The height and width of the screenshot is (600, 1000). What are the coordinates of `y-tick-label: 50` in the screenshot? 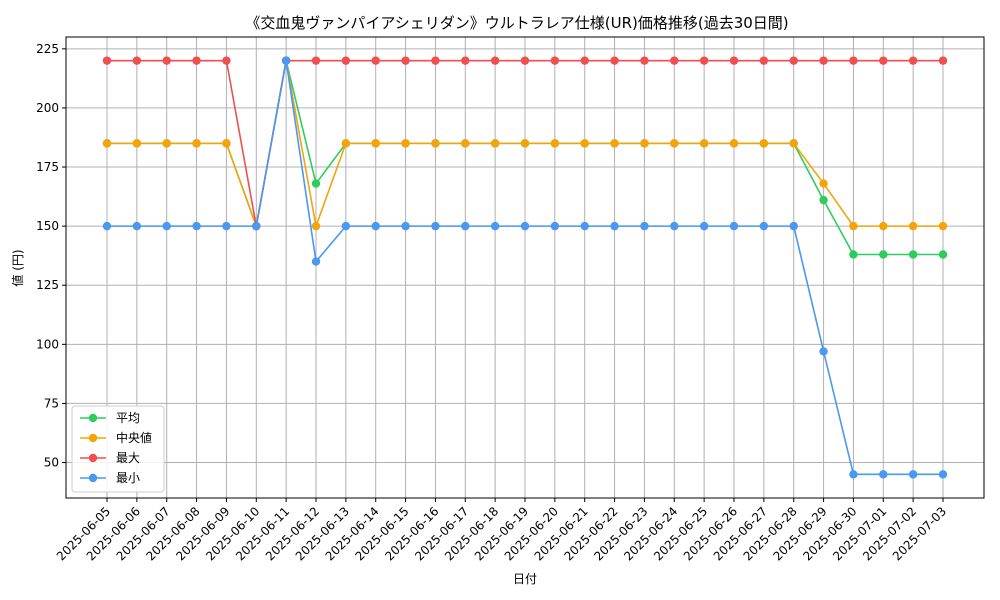 It's located at (51, 463).